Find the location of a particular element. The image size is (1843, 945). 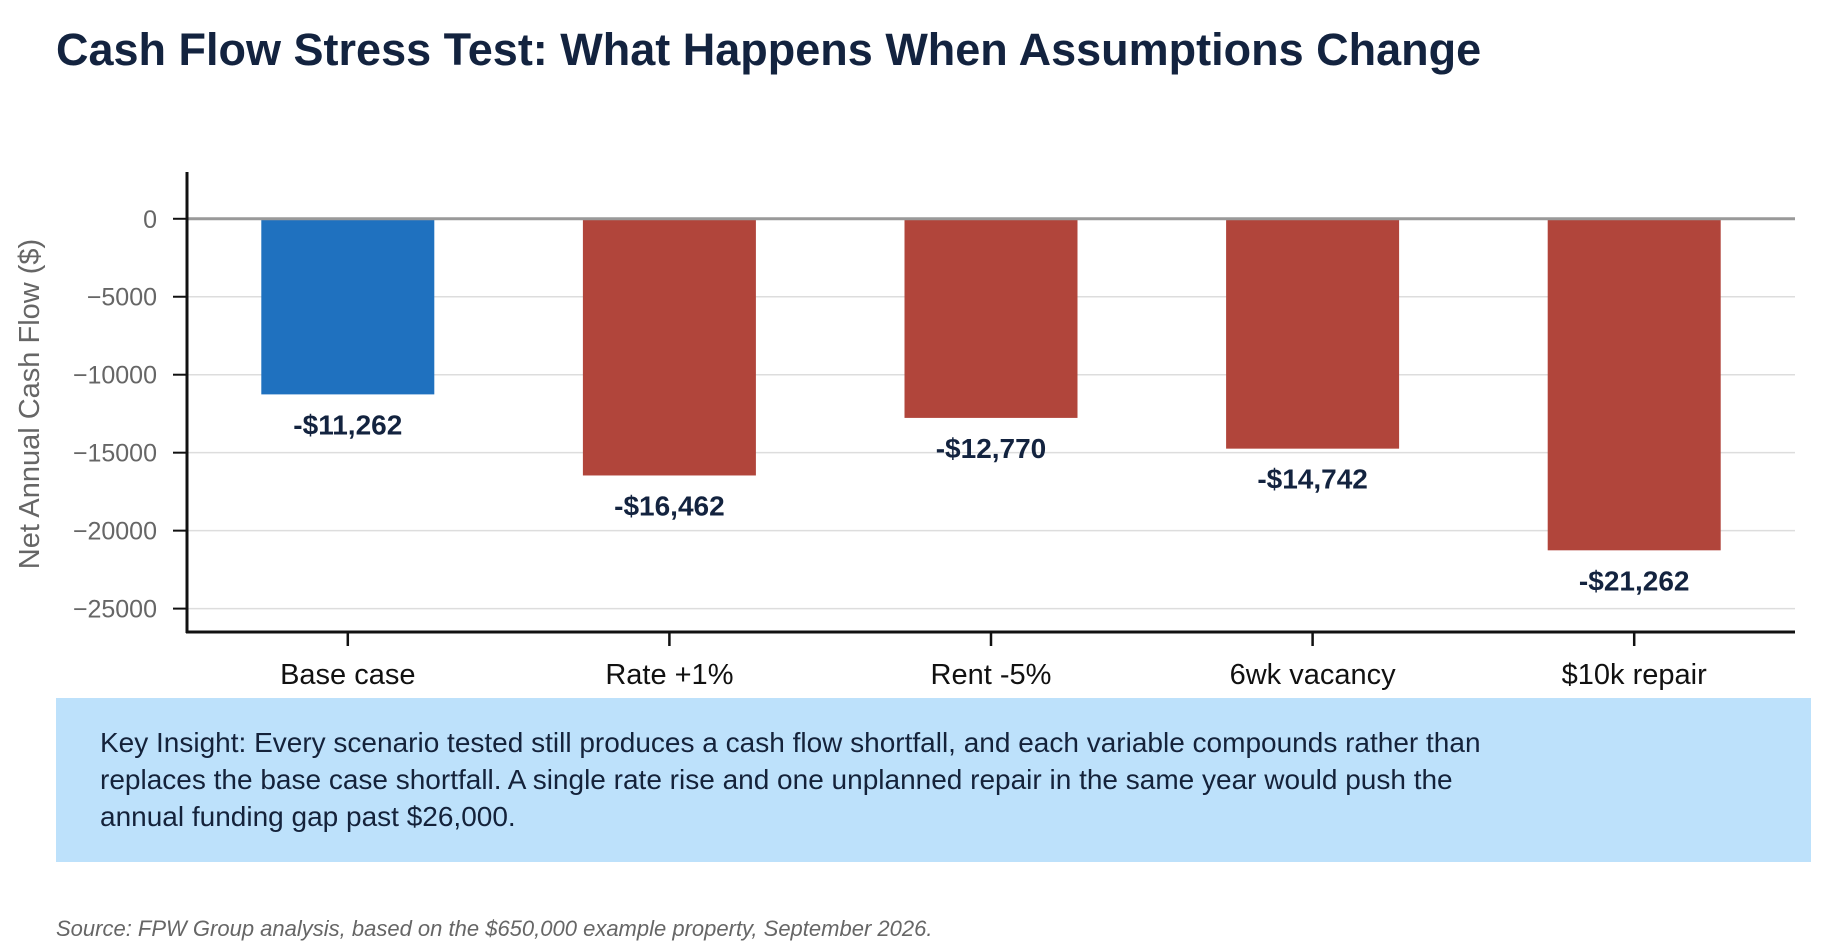

y-tick-label: −5000 is located at coordinates (122, 298).